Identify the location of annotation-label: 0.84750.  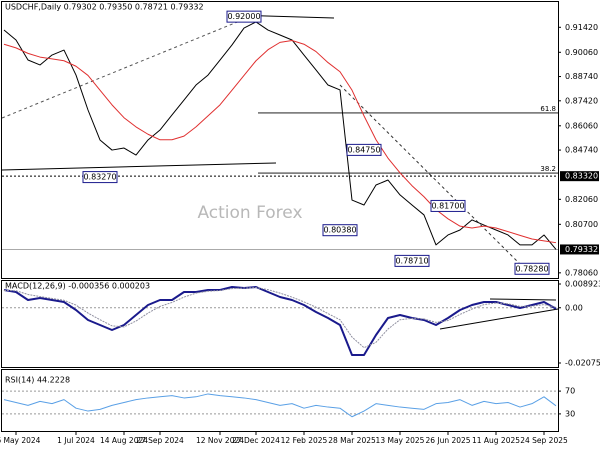
(363, 149).